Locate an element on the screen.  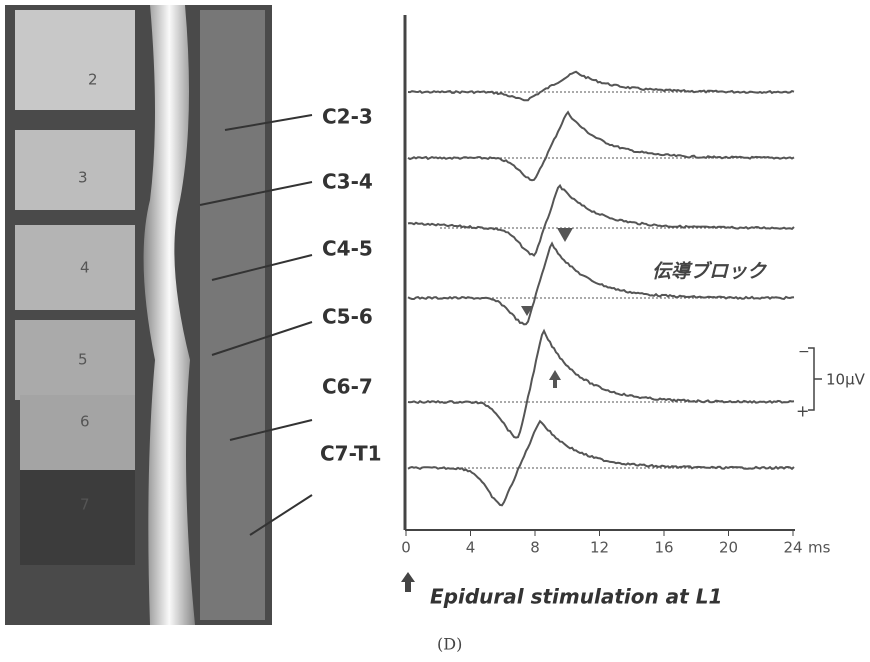
arrow-down is located at coordinates (527, 306).